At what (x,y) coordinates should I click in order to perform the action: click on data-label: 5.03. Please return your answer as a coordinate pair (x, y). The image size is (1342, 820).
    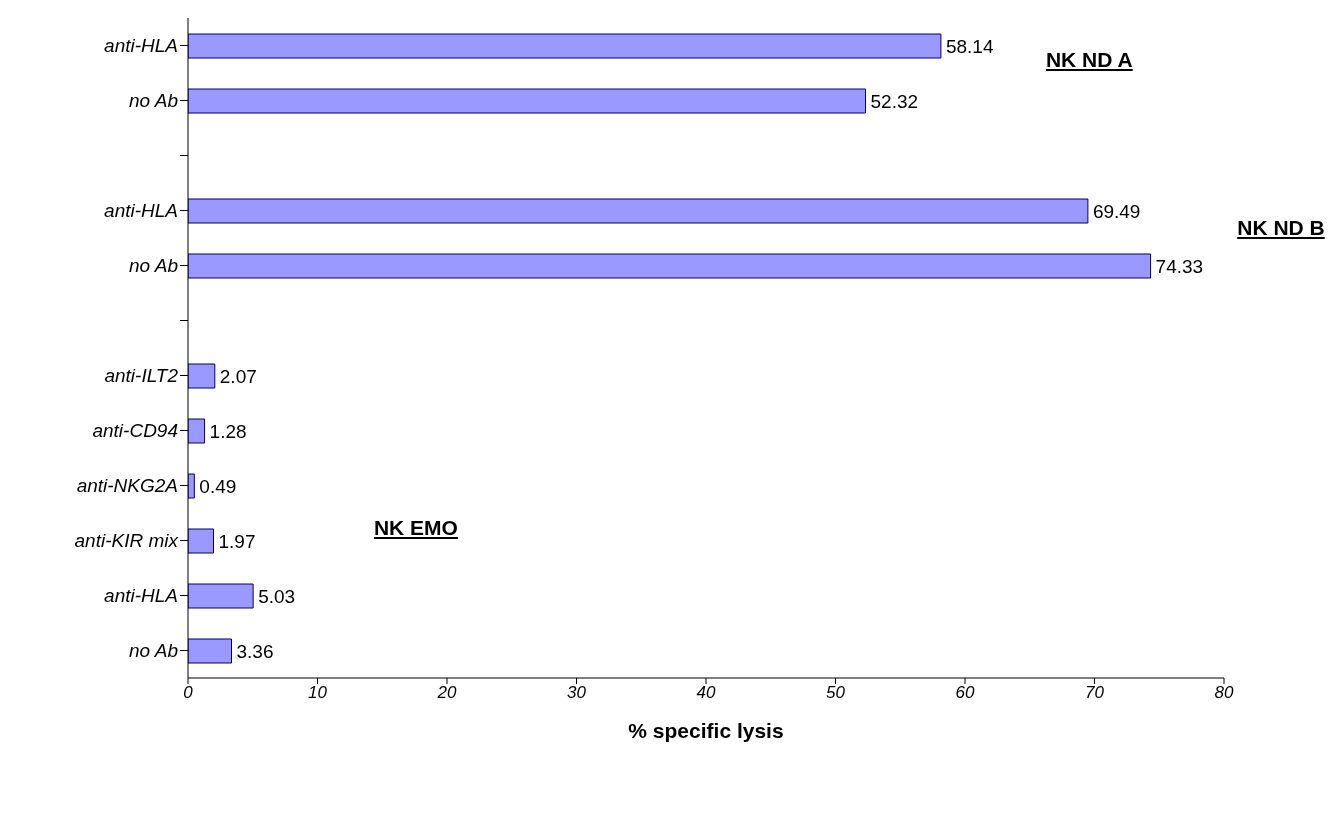
    Looking at the image, I should click on (277, 596).